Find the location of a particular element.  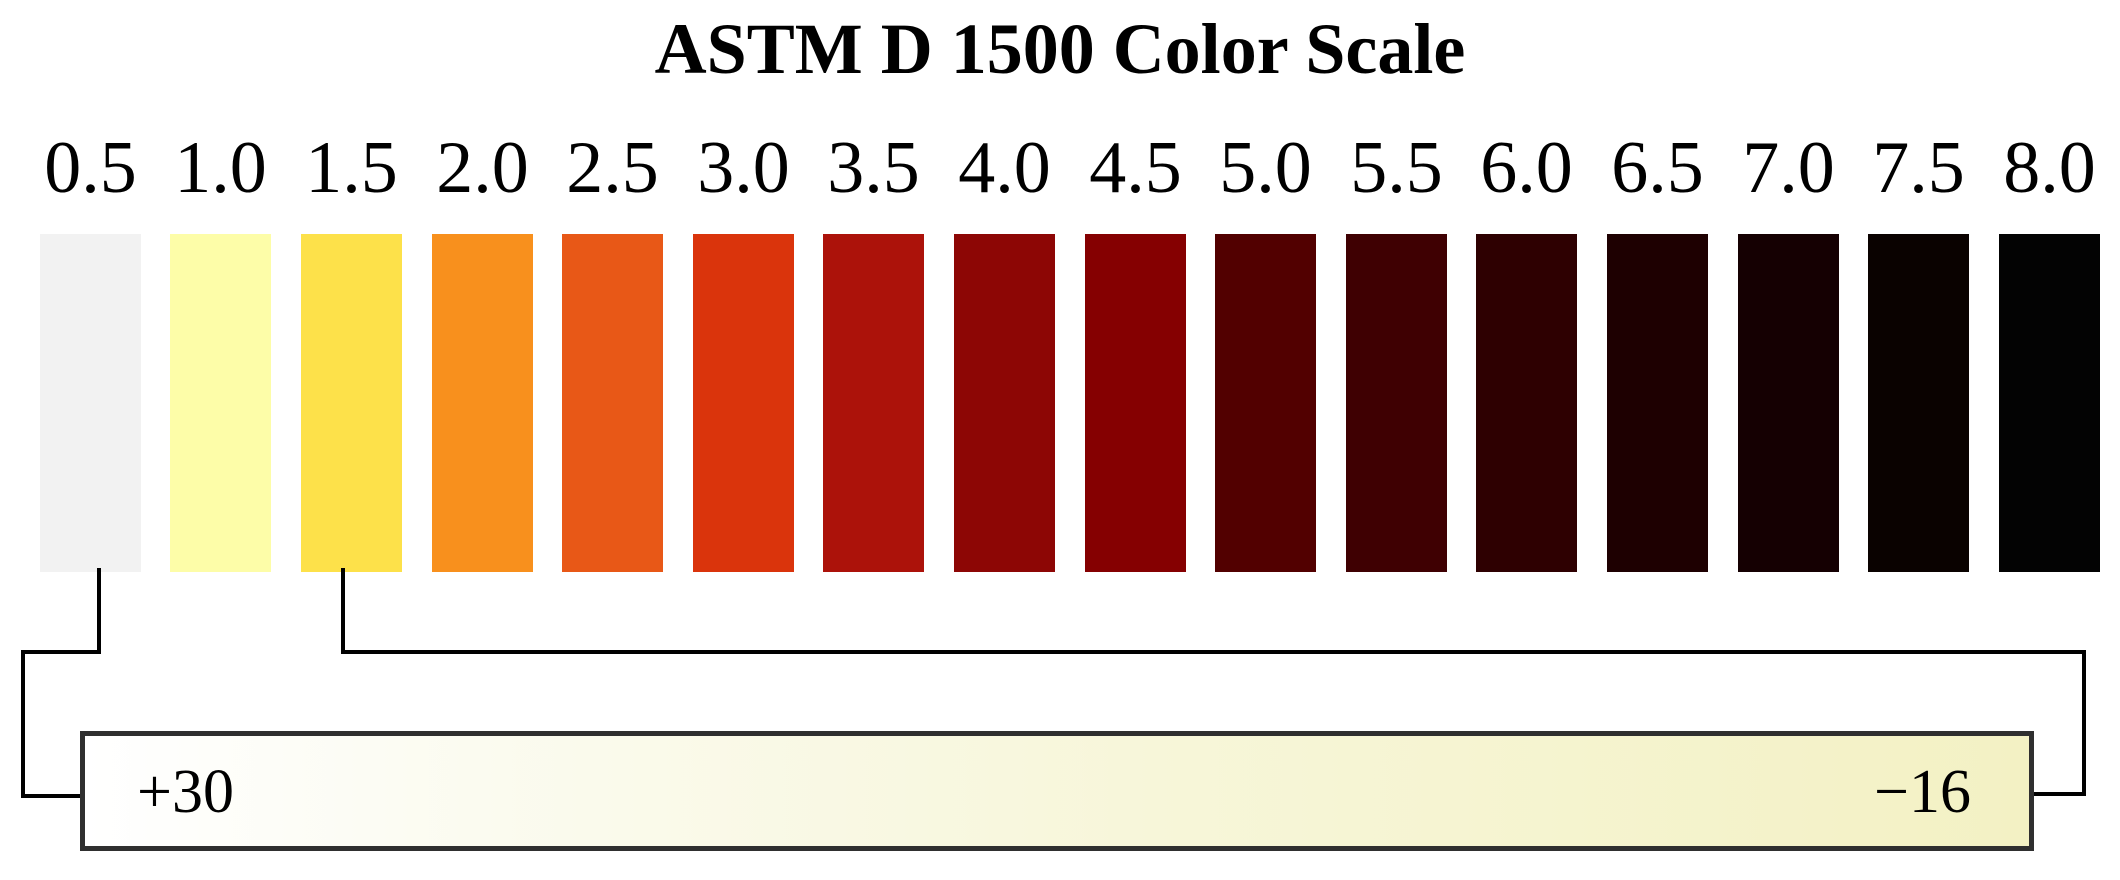

chart-title: ASTM D 1500 Color Scale is located at coordinates (1060, 49).